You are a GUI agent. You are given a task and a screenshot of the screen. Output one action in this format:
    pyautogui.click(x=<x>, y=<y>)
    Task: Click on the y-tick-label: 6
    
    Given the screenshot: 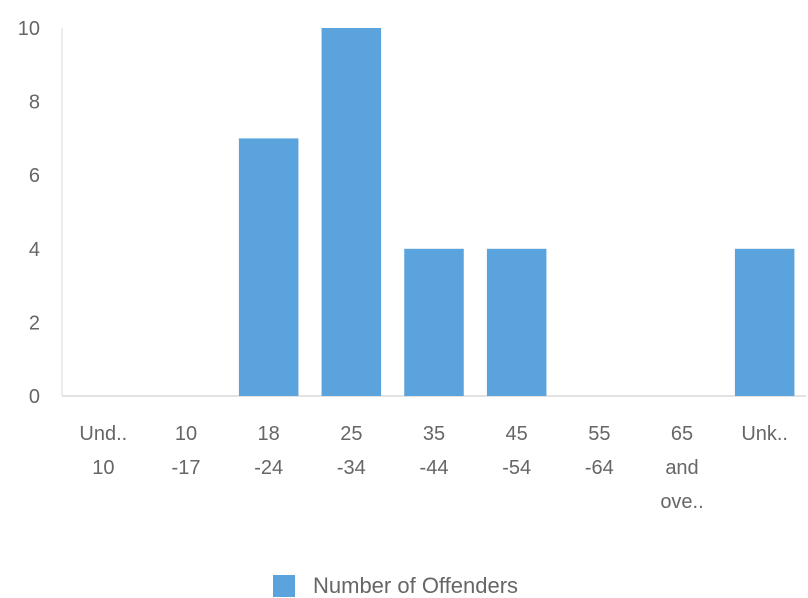 What is the action you would take?
    pyautogui.click(x=34, y=176)
    